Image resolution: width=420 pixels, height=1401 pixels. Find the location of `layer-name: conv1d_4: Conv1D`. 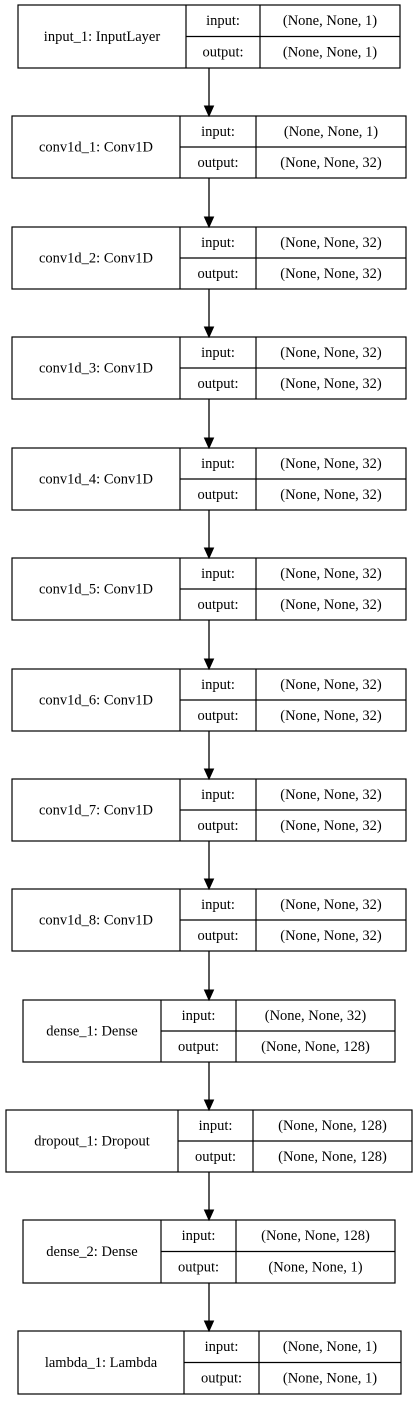

layer-name: conv1d_4: Conv1D is located at coordinates (96, 479).